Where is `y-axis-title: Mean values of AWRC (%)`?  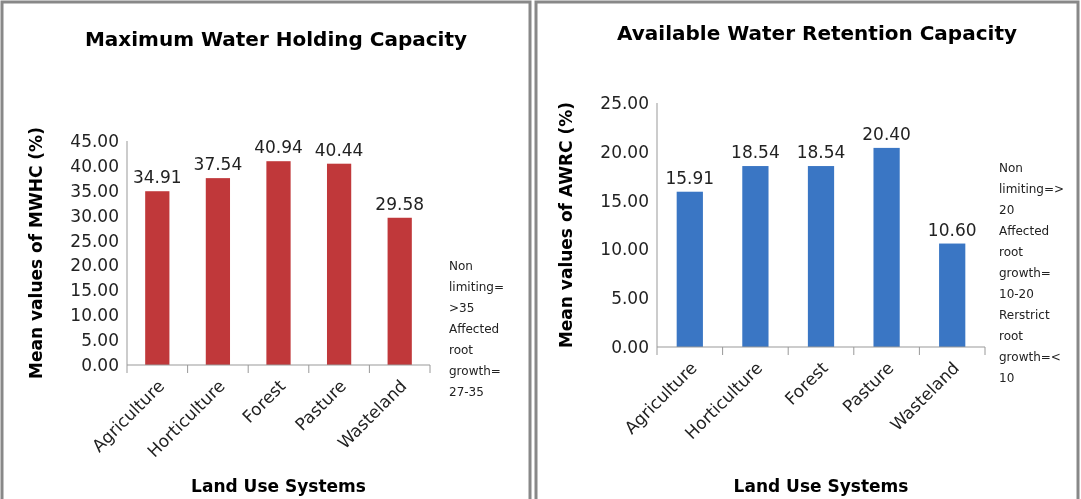
y-axis-title: Mean values of AWRC (%) is located at coordinates (566, 225).